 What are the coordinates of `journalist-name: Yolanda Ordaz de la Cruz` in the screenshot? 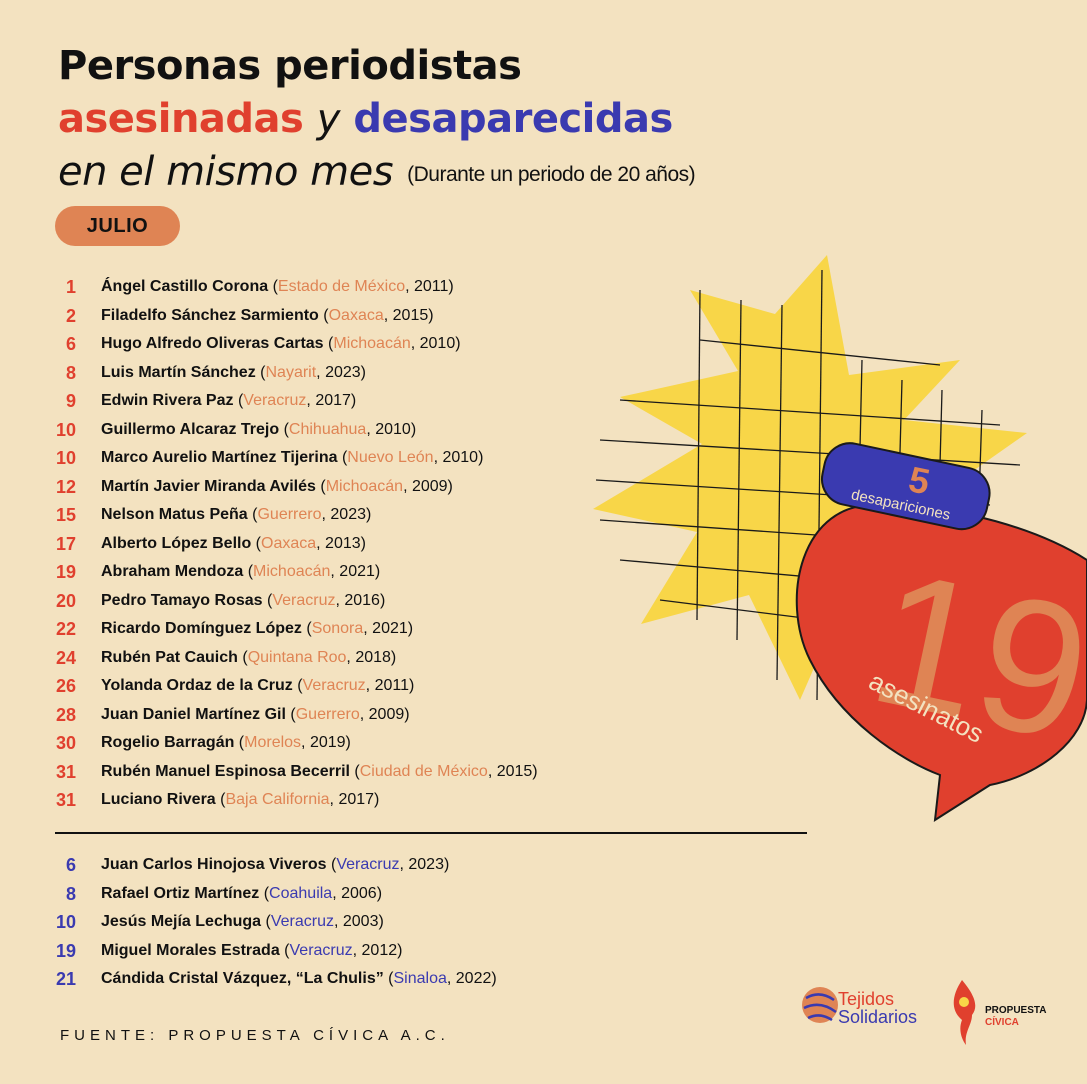 It's located at (197, 685).